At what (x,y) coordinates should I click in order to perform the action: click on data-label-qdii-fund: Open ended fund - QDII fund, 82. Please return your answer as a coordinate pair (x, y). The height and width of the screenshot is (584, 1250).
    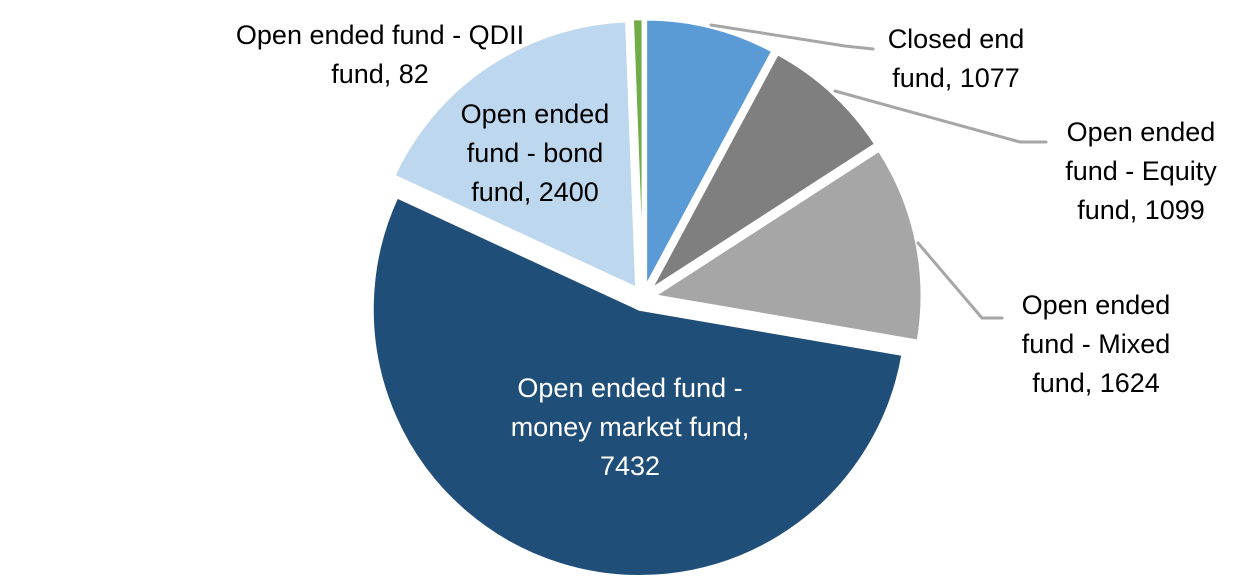
    Looking at the image, I should click on (380, 54).